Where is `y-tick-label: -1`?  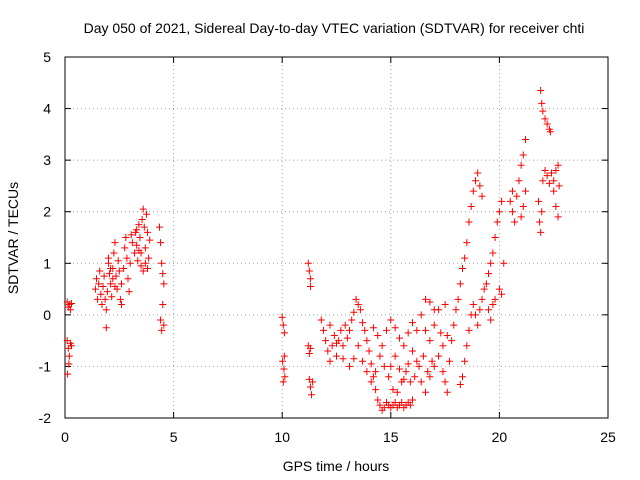 y-tick-label: -1 is located at coordinates (45, 366).